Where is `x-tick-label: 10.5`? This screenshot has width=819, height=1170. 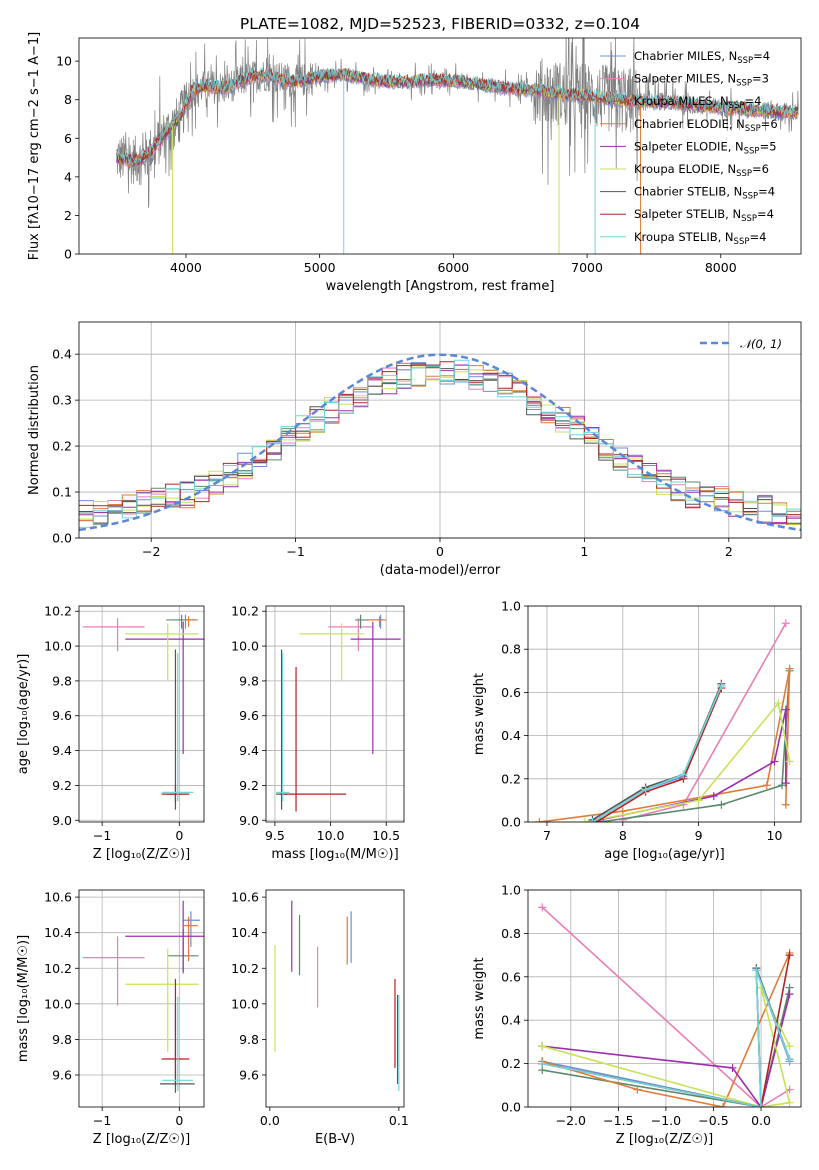
x-tick-label: 10.5 is located at coordinates (386, 835).